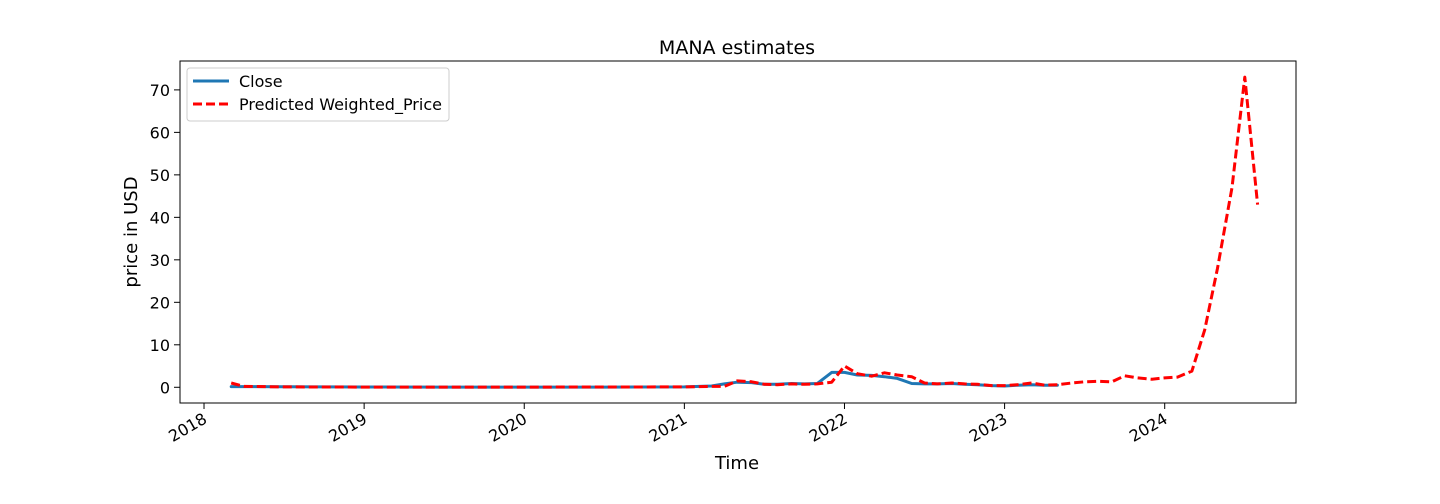  I want to click on legend-label-predicted: Predicted Weighted_Price, so click(340, 105).